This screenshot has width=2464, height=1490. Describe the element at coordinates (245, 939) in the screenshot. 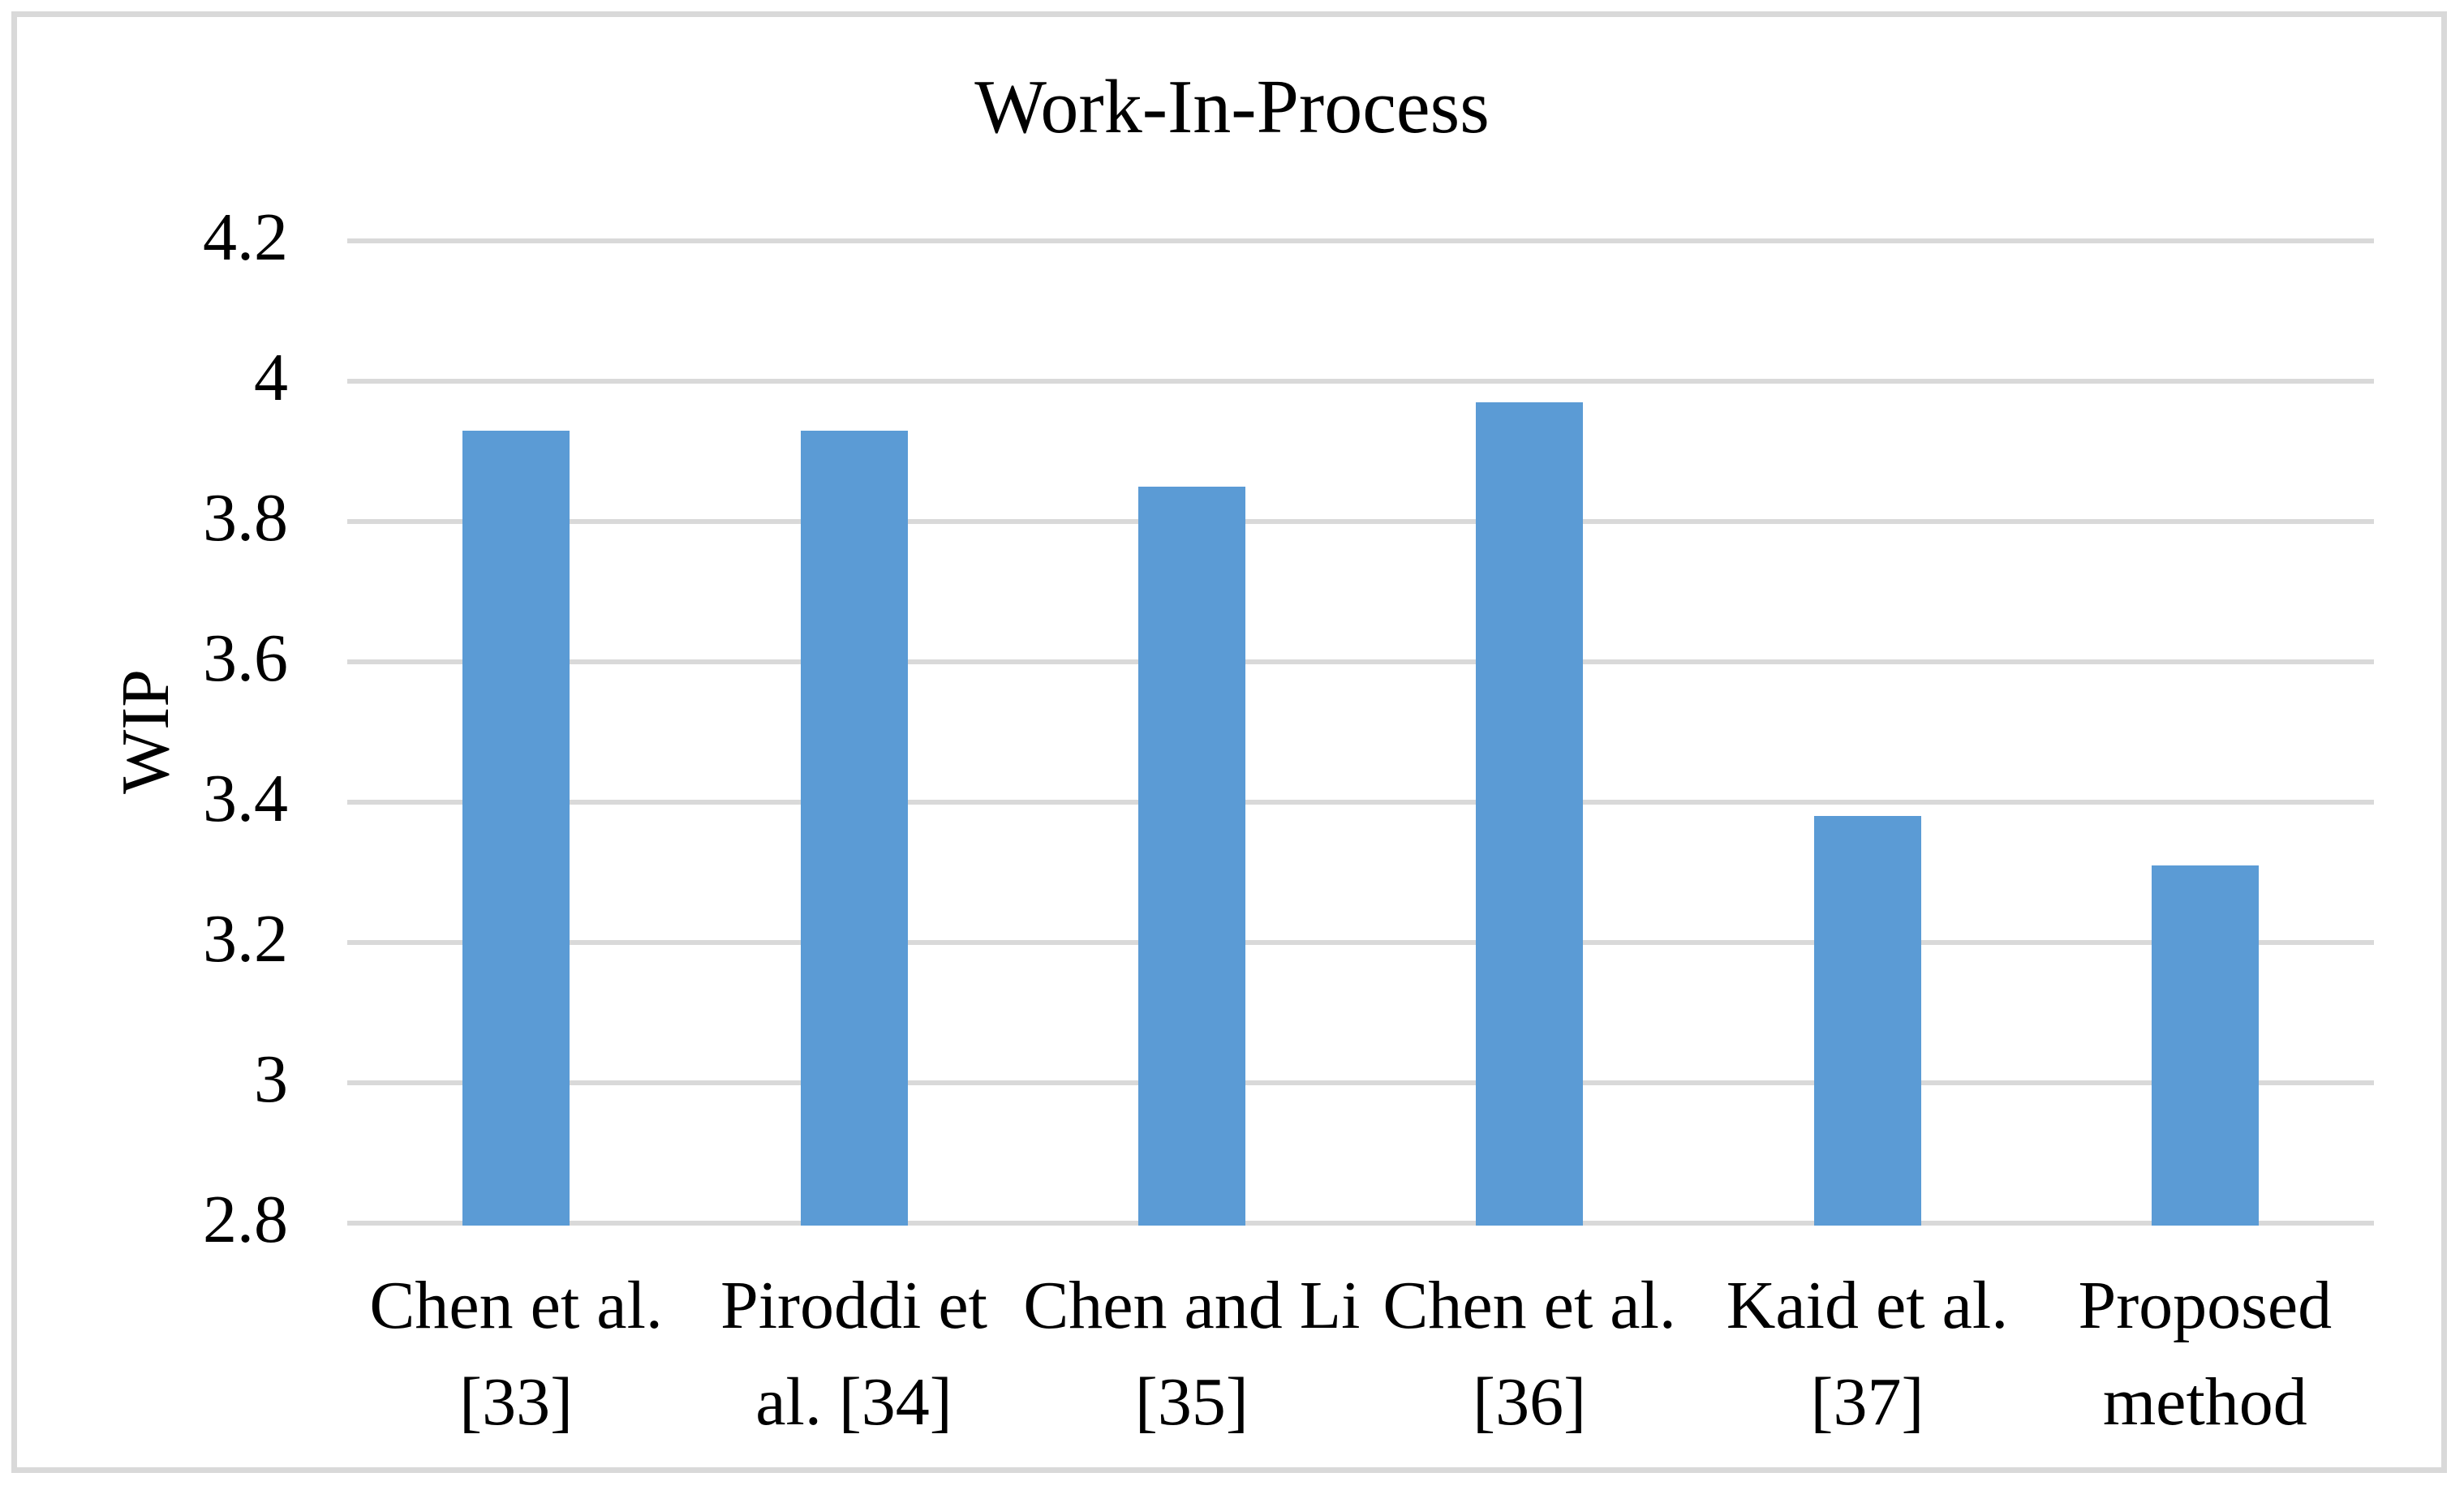

I see `y-tick-label: 3.2` at that location.